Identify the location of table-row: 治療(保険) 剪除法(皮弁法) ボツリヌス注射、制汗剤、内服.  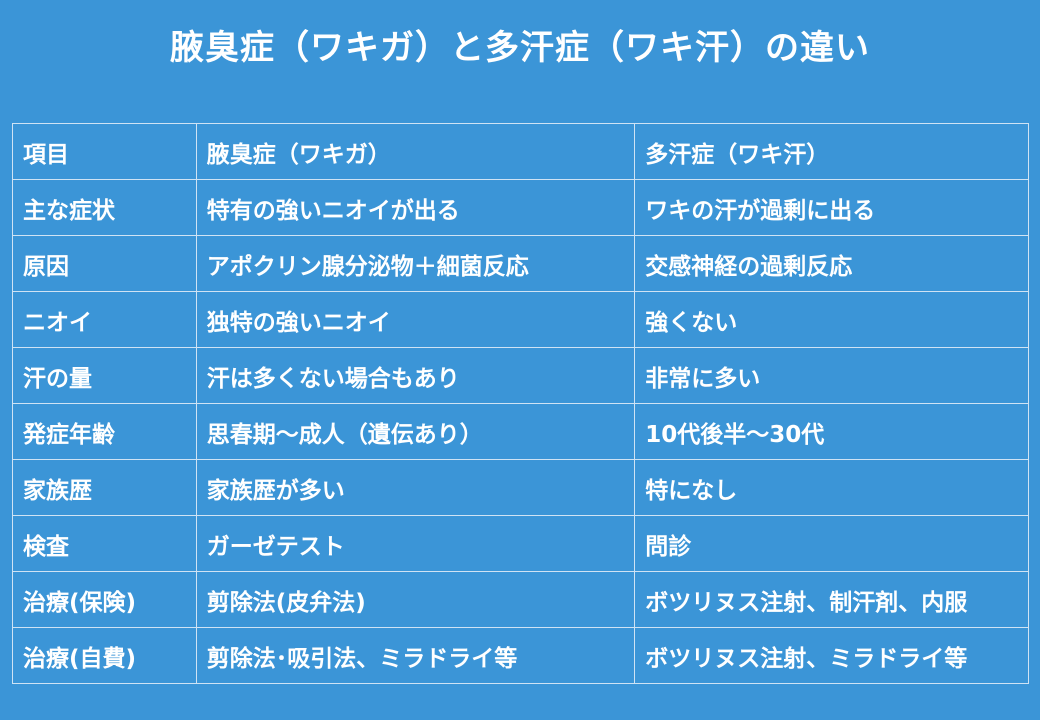
(520, 599).